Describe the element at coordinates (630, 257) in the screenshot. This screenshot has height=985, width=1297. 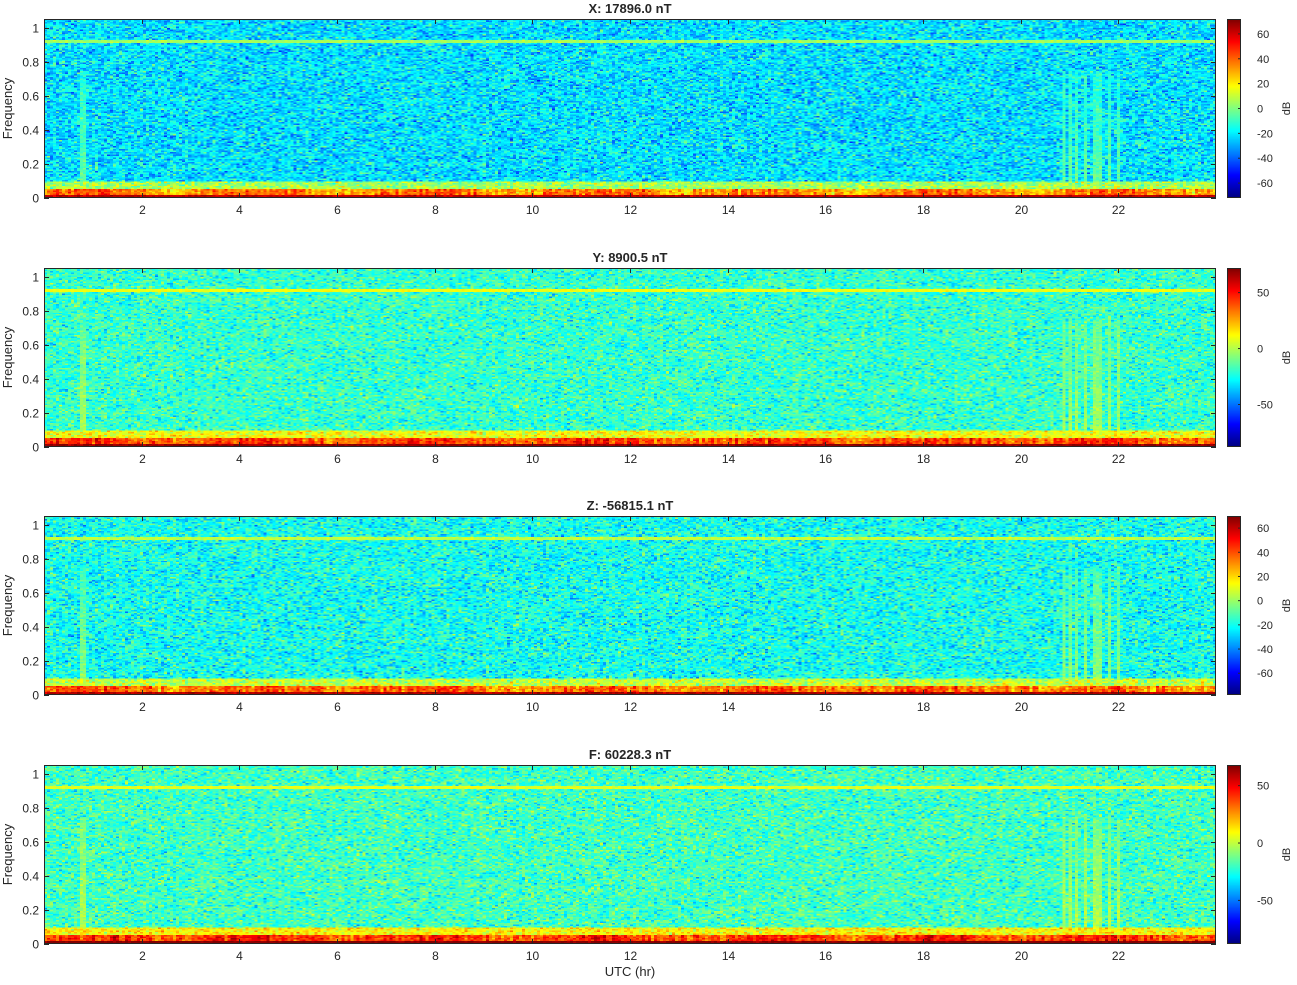
I see `panel-title: Y: 8900.5 nT` at that location.